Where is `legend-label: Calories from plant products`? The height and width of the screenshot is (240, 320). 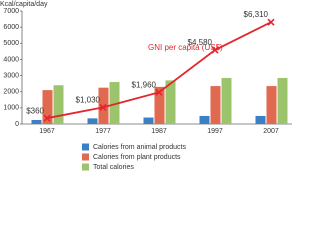
legend-label: Calories from plant products is located at coordinates (137, 157).